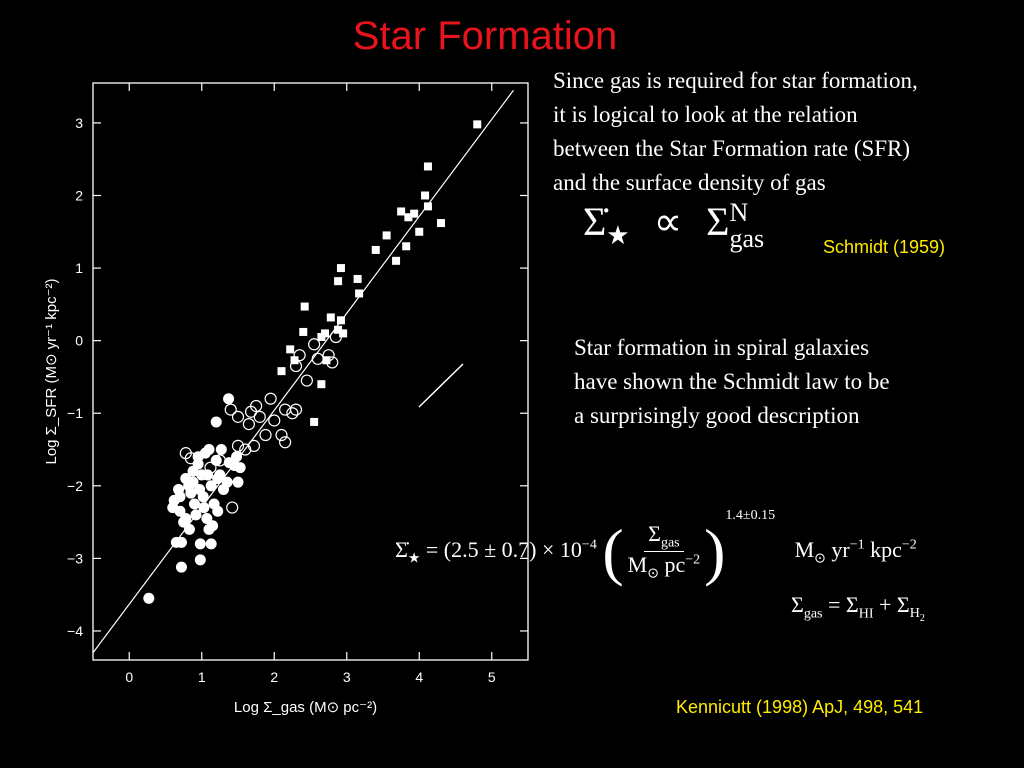  I want to click on eq2-lhs-sub: ★, so click(414, 559).